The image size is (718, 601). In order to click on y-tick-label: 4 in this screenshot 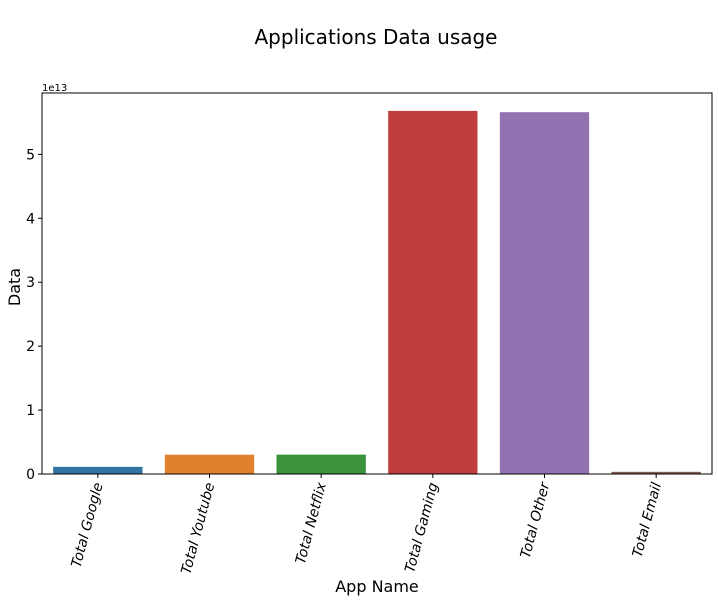, I will do `click(30, 219)`.